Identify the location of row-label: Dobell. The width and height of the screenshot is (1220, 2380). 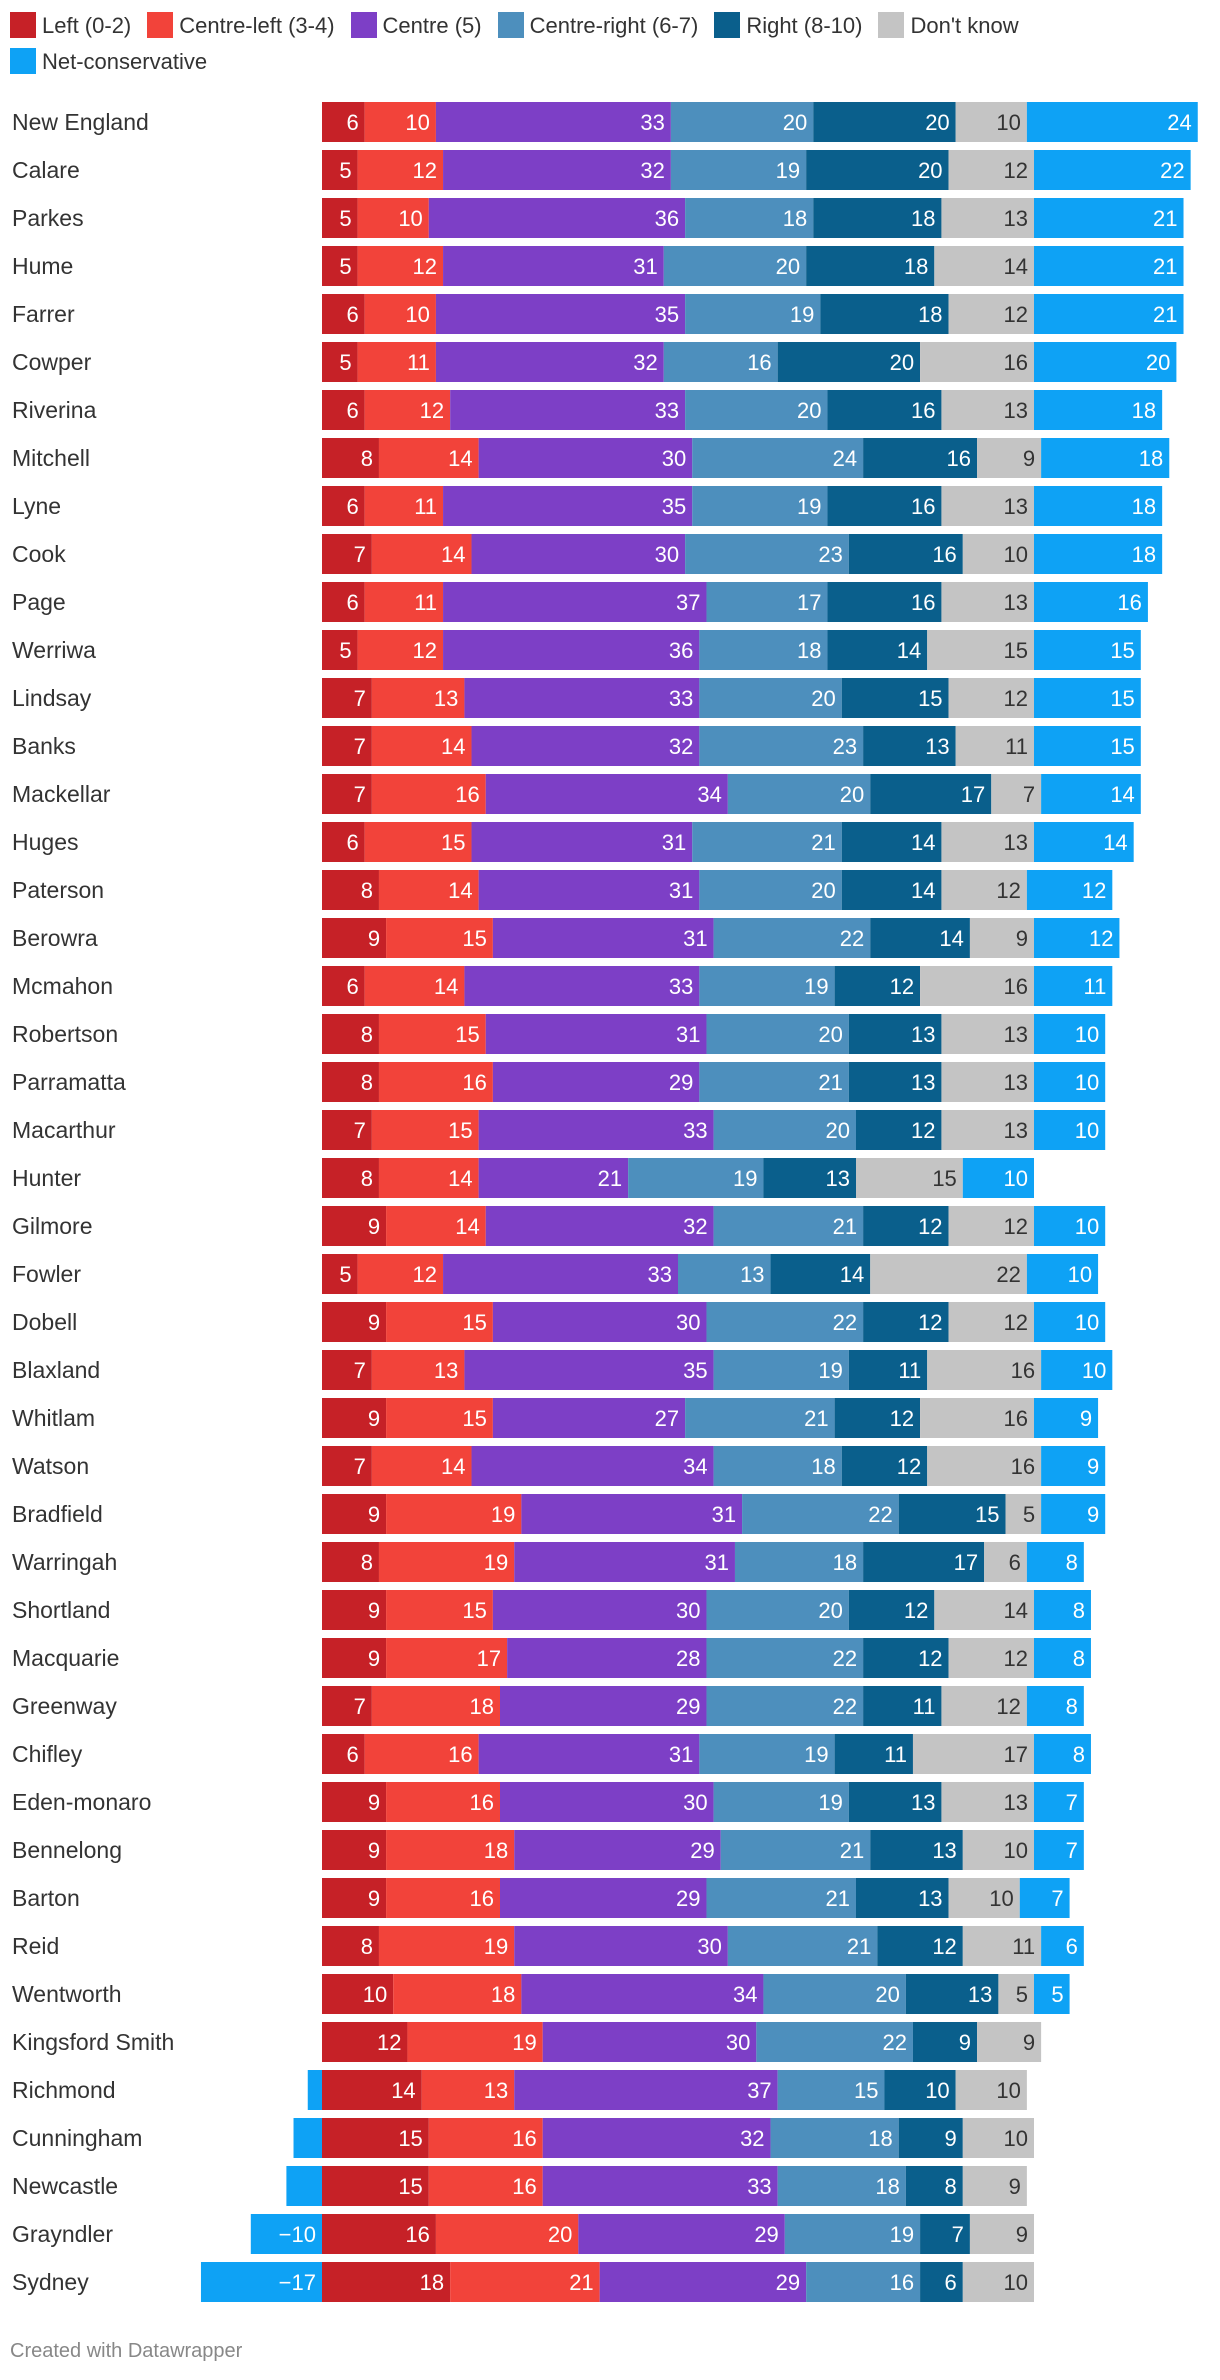
(44, 1322).